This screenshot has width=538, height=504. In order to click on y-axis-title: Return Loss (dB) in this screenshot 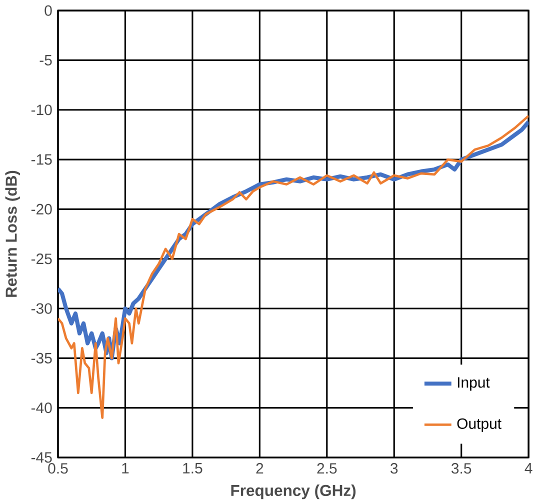, I will do `click(12, 233)`.